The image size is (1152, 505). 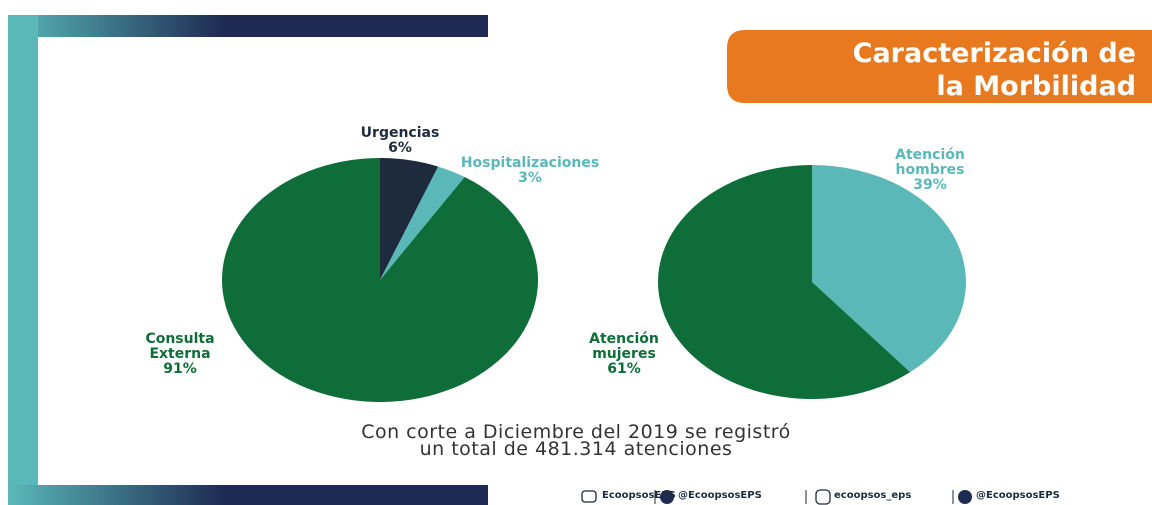 I want to click on side-bar, so click(x=23, y=252).